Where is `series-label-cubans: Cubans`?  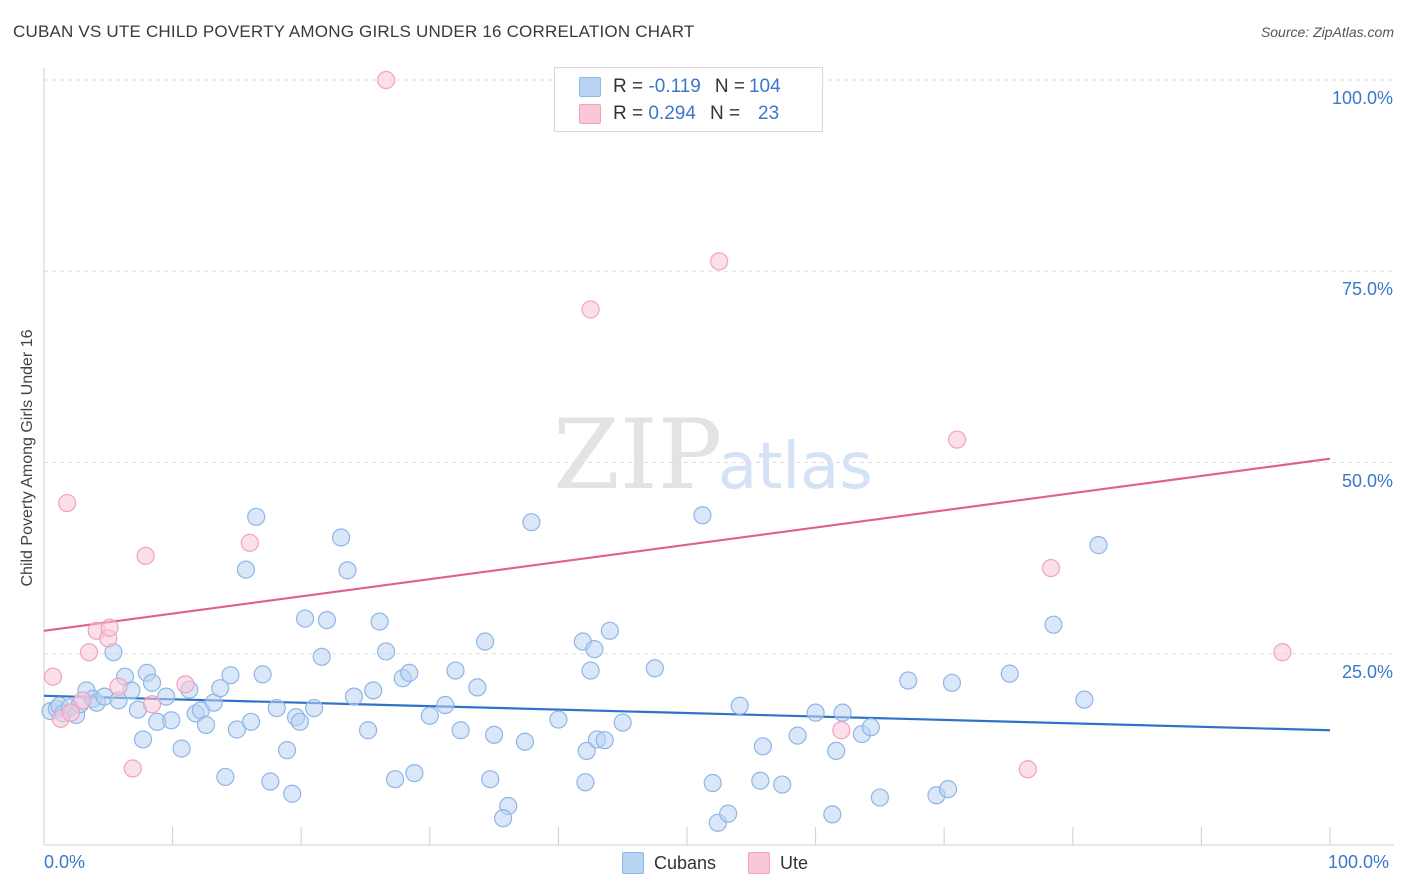 series-label-cubans: Cubans is located at coordinates (685, 862).